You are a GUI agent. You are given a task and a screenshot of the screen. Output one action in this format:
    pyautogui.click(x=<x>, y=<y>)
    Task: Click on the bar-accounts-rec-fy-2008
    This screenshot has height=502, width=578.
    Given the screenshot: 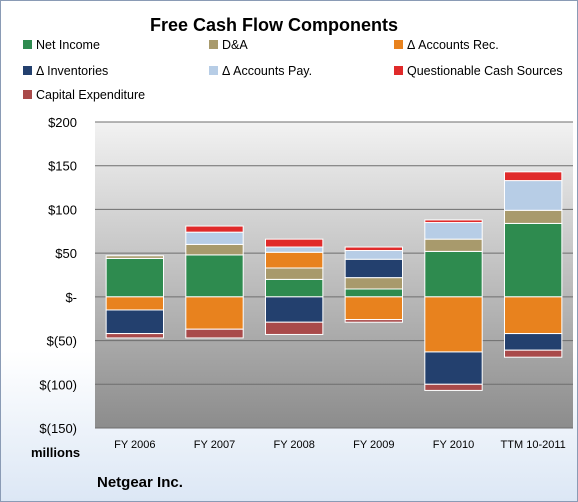 What is the action you would take?
    pyautogui.click(x=294, y=260)
    